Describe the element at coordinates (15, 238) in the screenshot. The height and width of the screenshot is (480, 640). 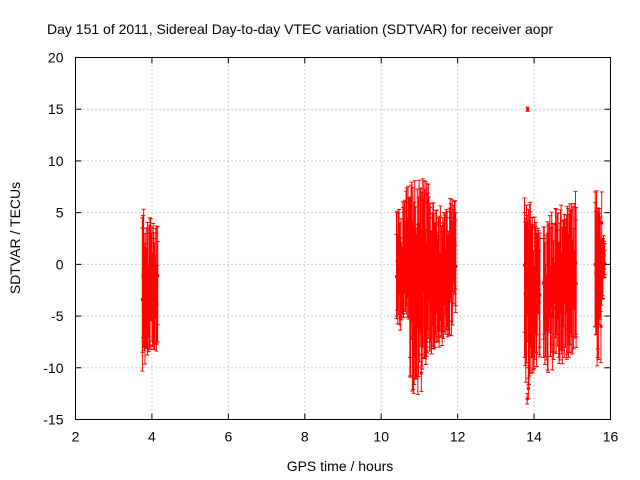
I see `y-axis-label: SDTVAR / TECUs` at that location.